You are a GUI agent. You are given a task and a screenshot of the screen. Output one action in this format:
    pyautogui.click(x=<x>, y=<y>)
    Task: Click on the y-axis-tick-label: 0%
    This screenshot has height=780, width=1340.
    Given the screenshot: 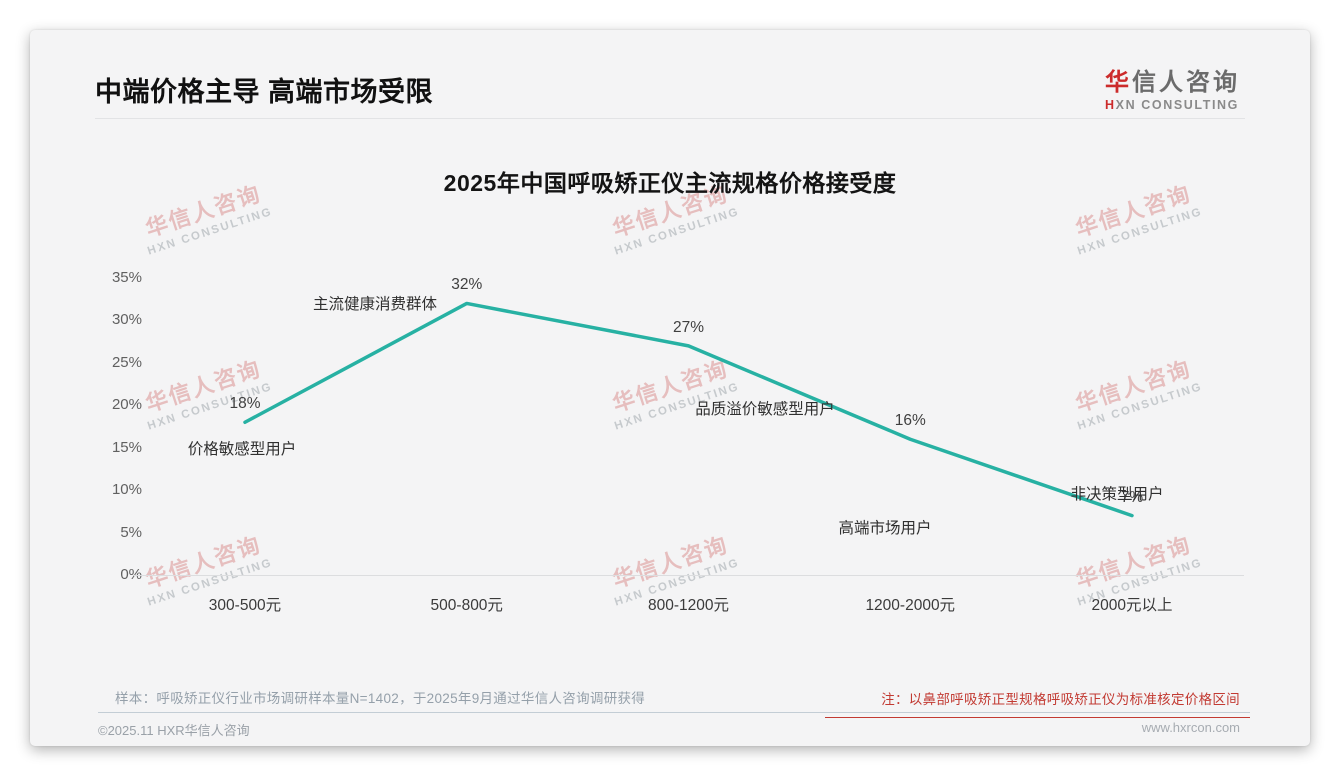 What is the action you would take?
    pyautogui.click(x=131, y=574)
    